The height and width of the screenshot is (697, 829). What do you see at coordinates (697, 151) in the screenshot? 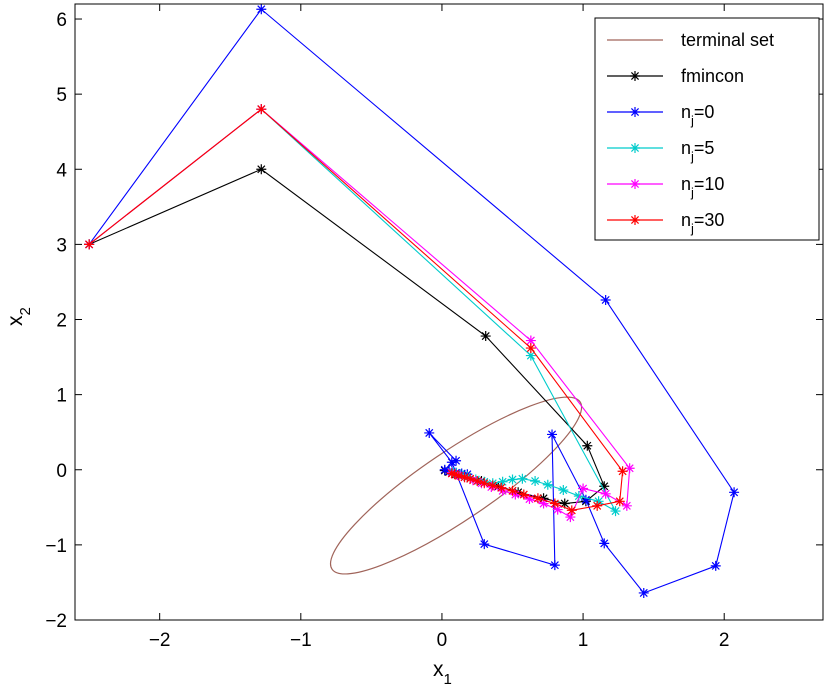
I see `legend-label-3: nj=5` at bounding box center [697, 151].